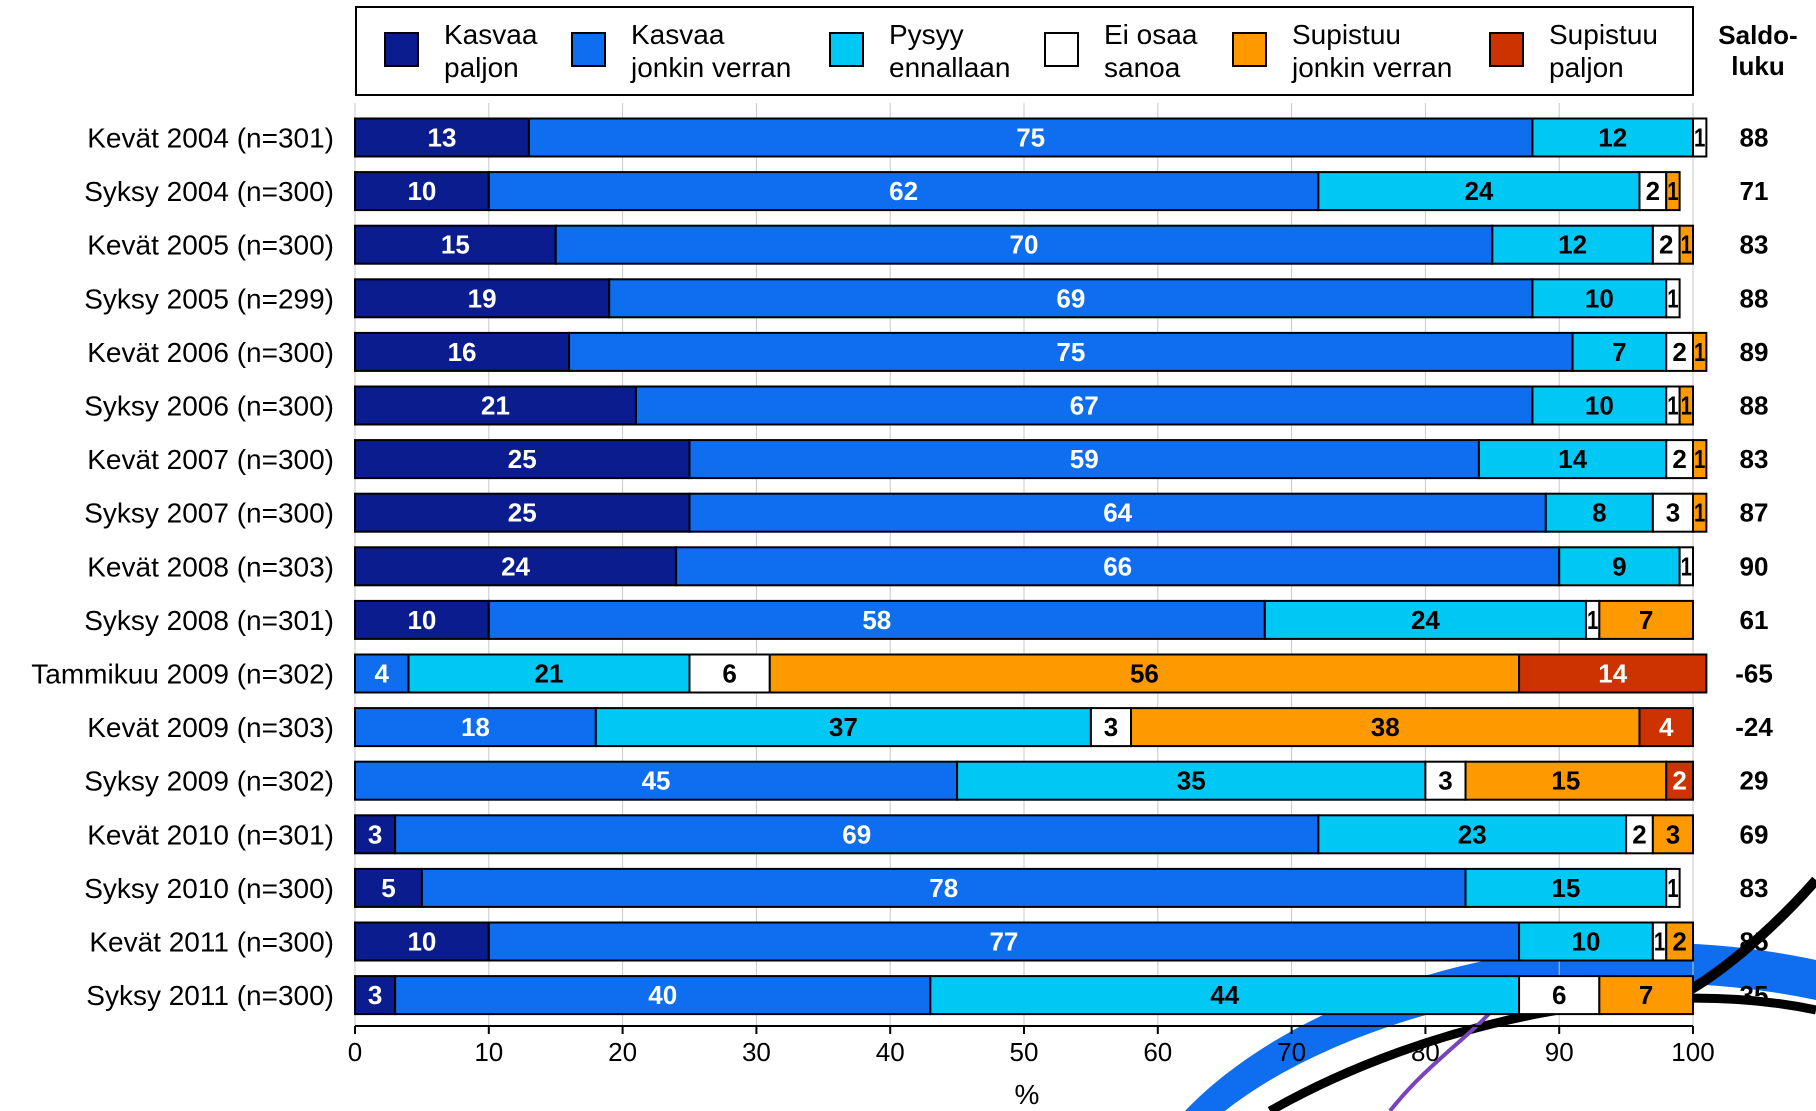 The width and height of the screenshot is (1816, 1111). Describe the element at coordinates (1031, 512) in the screenshot. I see `bar-row: 25 64 8 3 1` at that location.